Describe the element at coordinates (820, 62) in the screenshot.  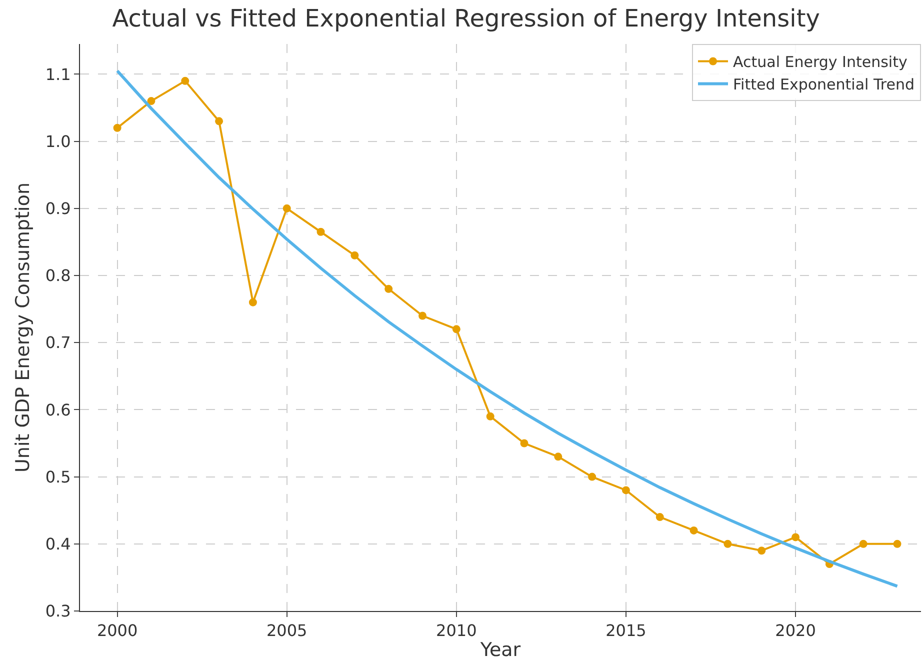
I see `legend-label: Actual Energy Intensity` at that location.